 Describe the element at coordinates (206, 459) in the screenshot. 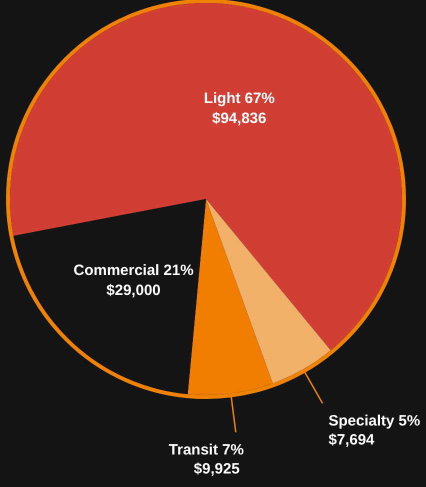

I see `slice-label: Transit 7% $9,925` at that location.